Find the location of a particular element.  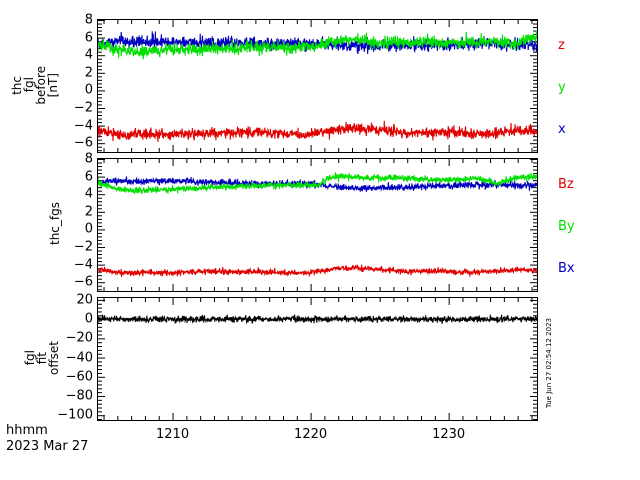

y-tick-label: −40 is located at coordinates (79, 358).